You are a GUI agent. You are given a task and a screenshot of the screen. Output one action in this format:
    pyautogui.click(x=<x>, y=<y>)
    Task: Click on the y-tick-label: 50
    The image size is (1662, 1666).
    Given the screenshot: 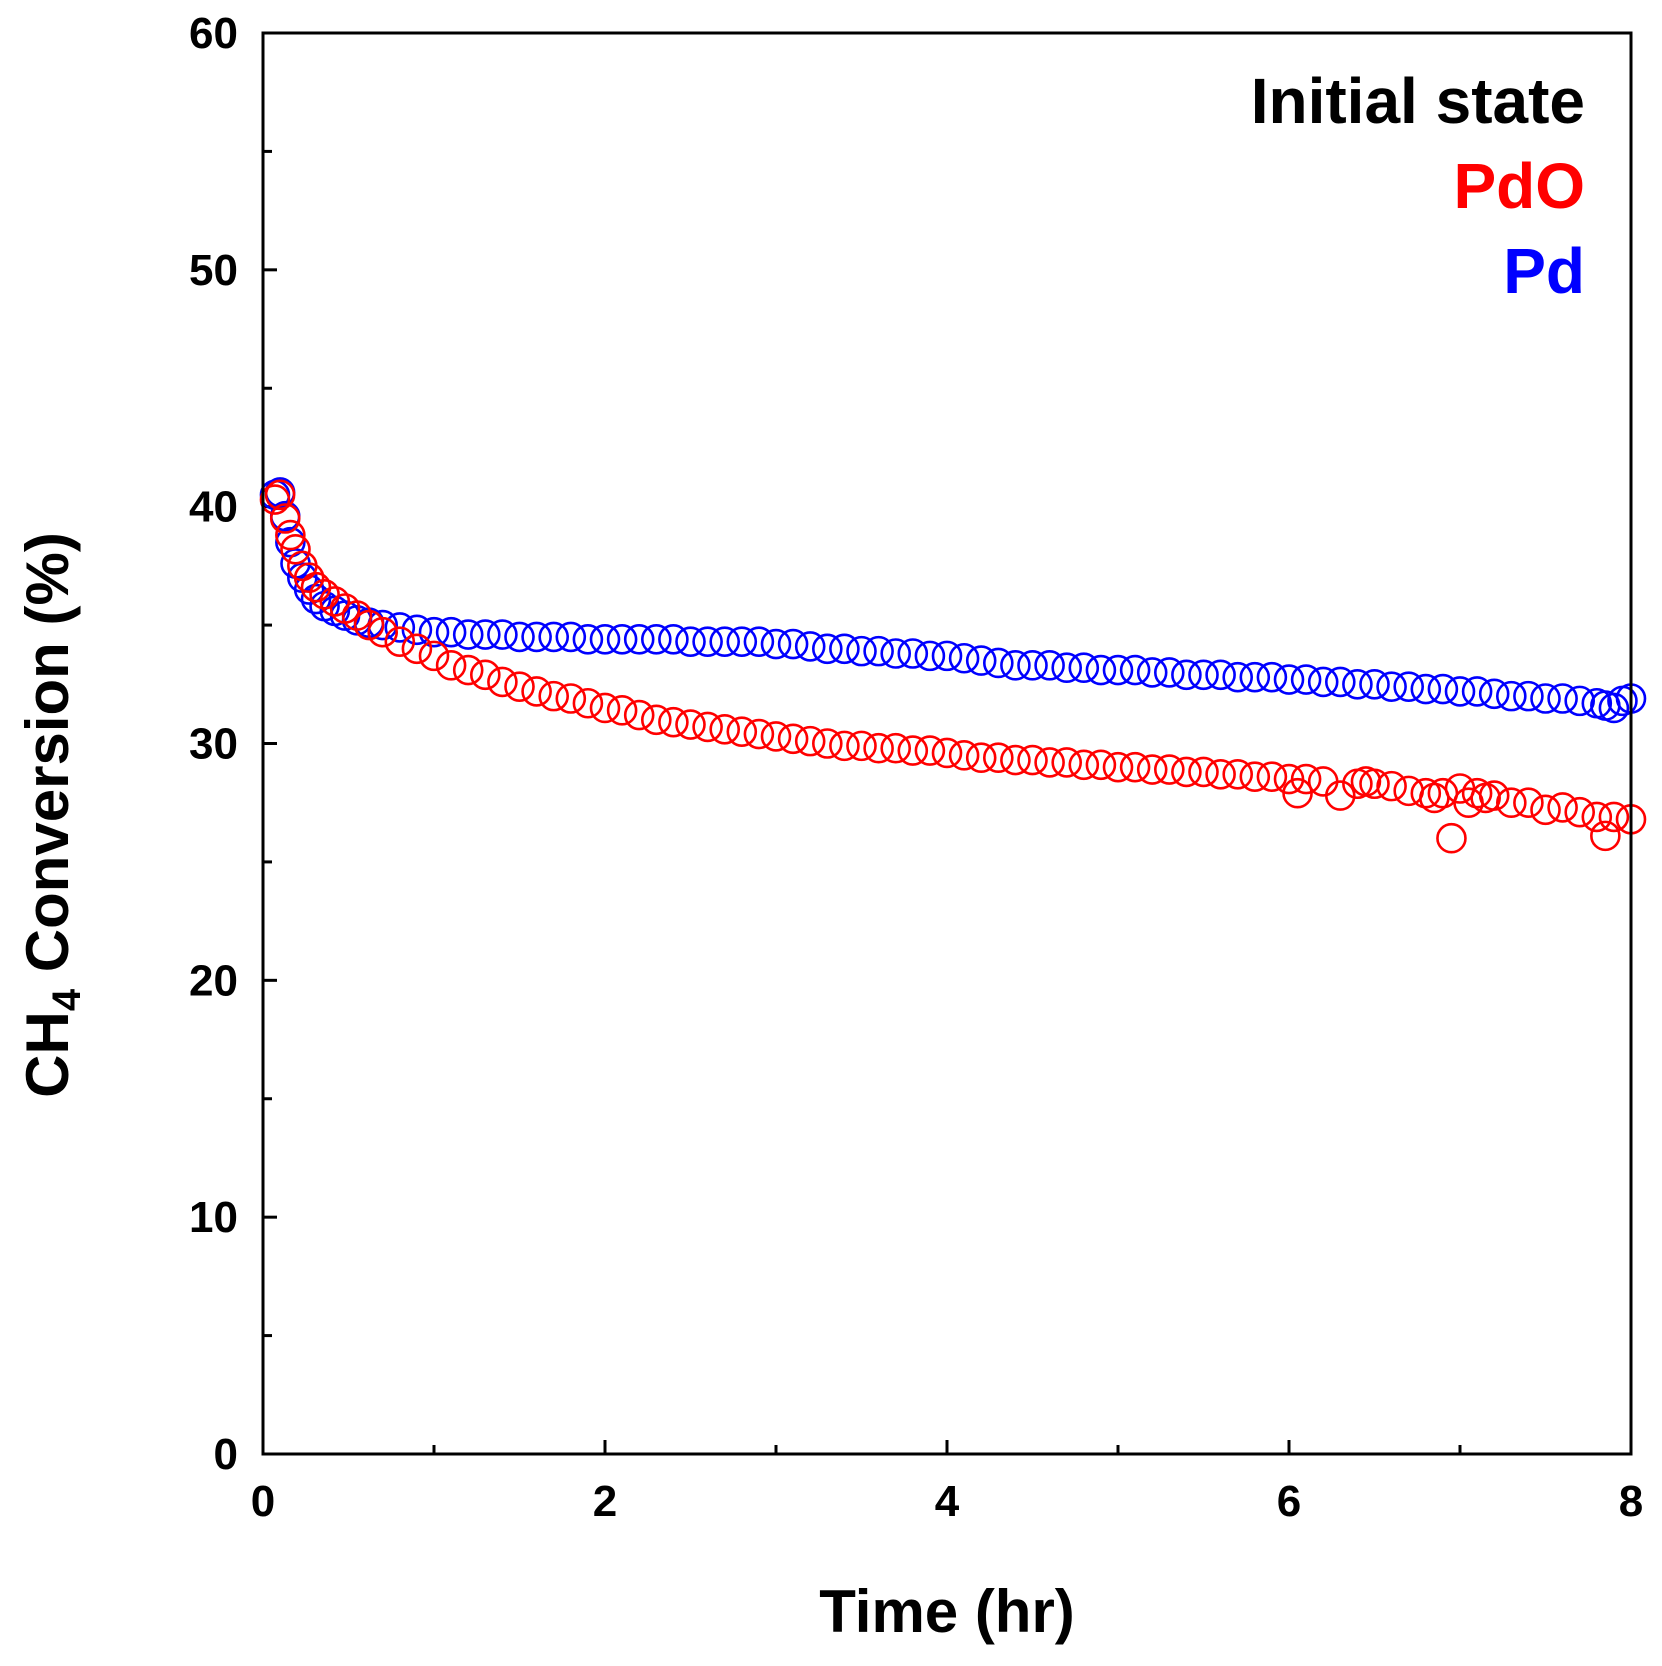 What is the action you would take?
    pyautogui.click(x=213, y=270)
    